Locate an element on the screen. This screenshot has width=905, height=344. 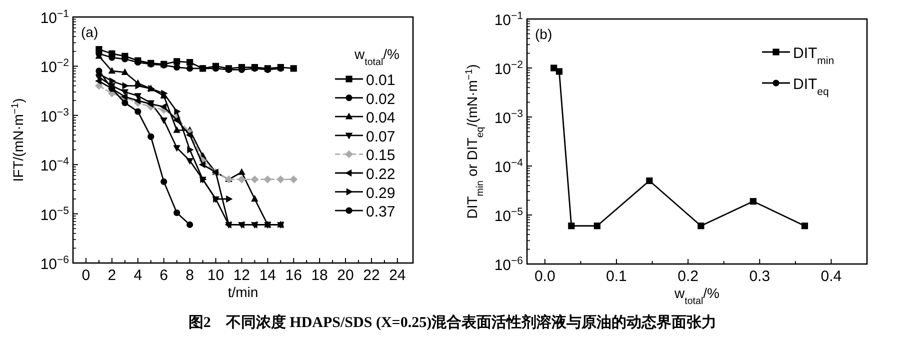
caption: 图2 不同浓度 HDAPS/SDS (X=0.25)混合表面活性剂溶液与原油的动态界面张力 is located at coordinates (452, 322).